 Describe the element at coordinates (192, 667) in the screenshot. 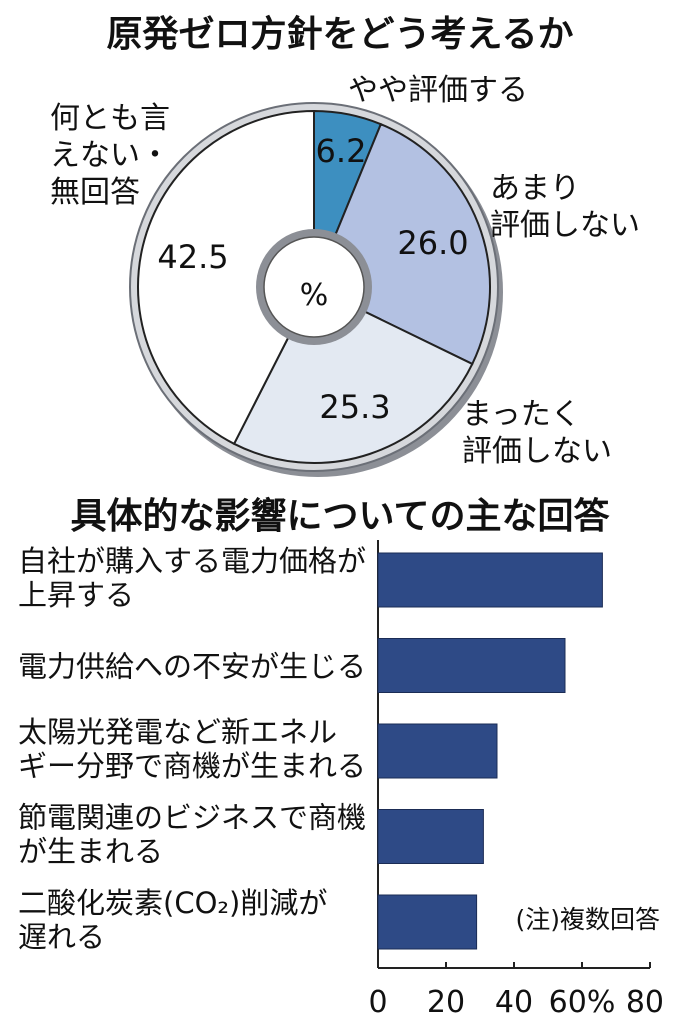

I see `bar-category-label: 電力供給への不安が生じる` at that location.